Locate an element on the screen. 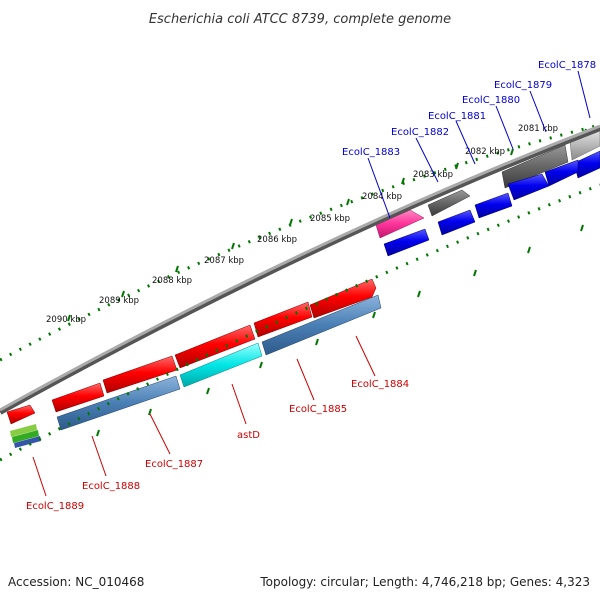 The width and height of the screenshot is (600, 600). gene-label: EcolC_1880 is located at coordinates (491, 100).